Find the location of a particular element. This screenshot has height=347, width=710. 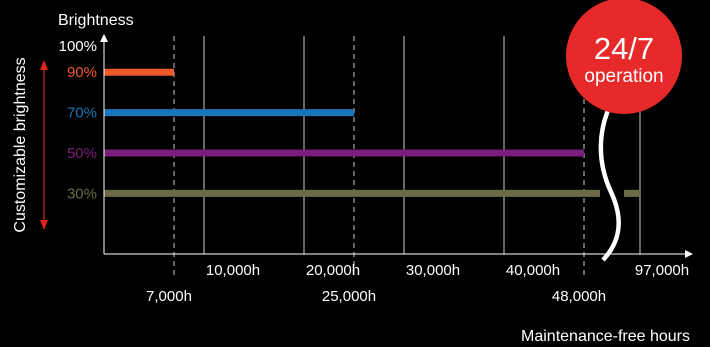

x-tick-label-0: 10,000h is located at coordinates (233, 270).